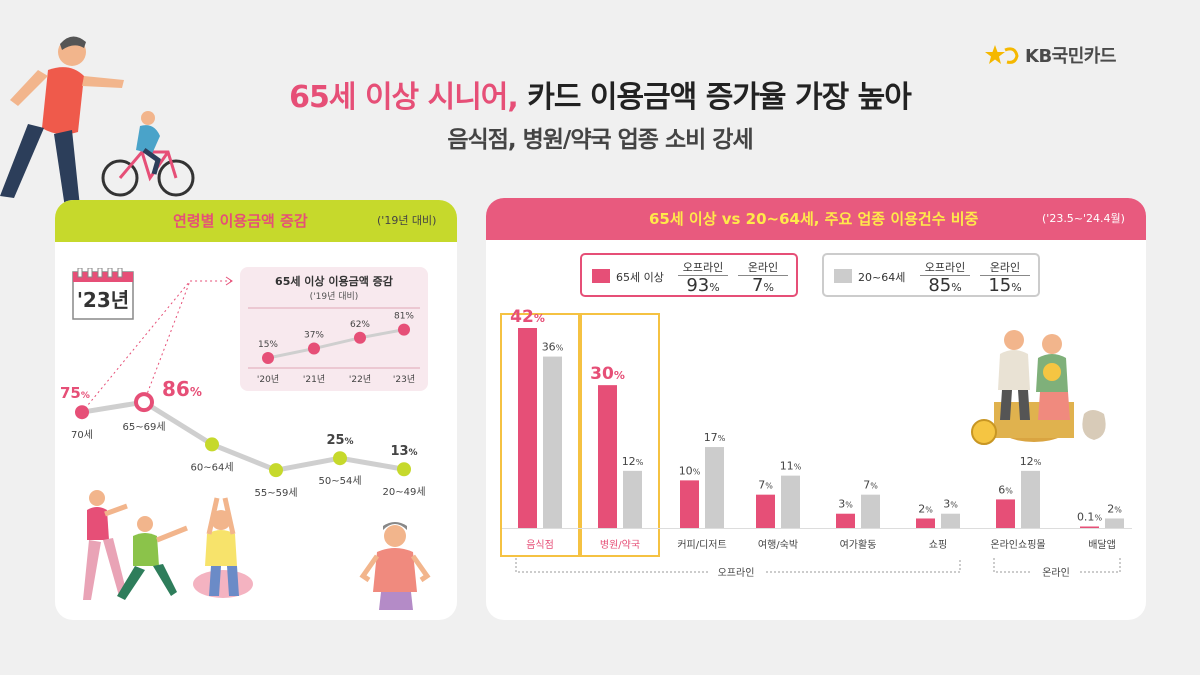 This screenshot has height=675, width=1200. What do you see at coordinates (240, 221) in the screenshot?
I see `age-panel-title: 연령별 이용금액 증감` at bounding box center [240, 221].